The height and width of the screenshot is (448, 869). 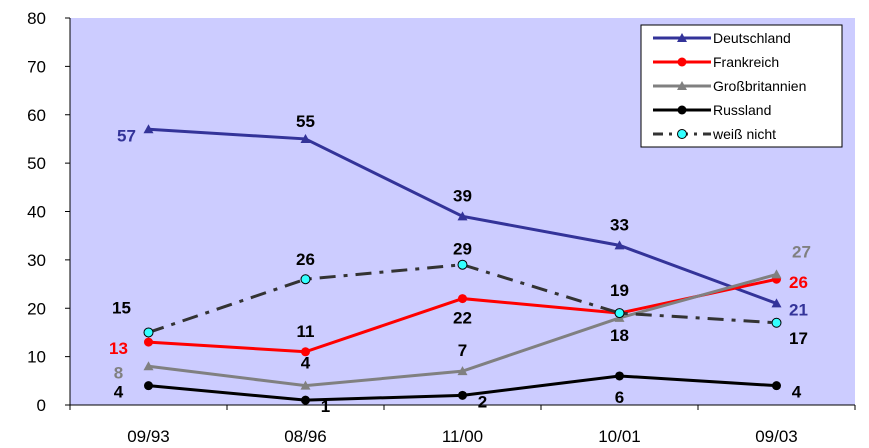 I want to click on y-tick-label: 80, so click(x=36, y=18).